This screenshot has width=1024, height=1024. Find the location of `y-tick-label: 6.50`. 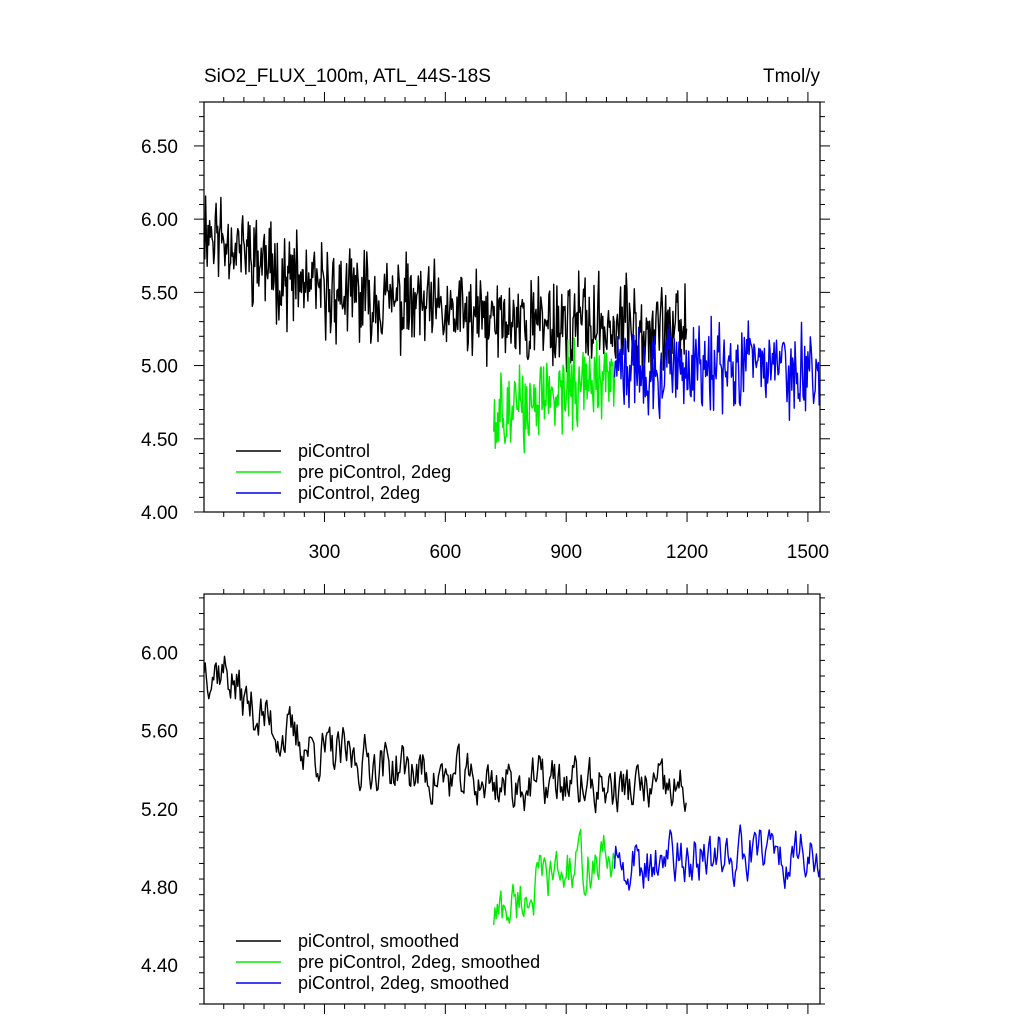

y-tick-label: 6.50 is located at coordinates (159, 147).